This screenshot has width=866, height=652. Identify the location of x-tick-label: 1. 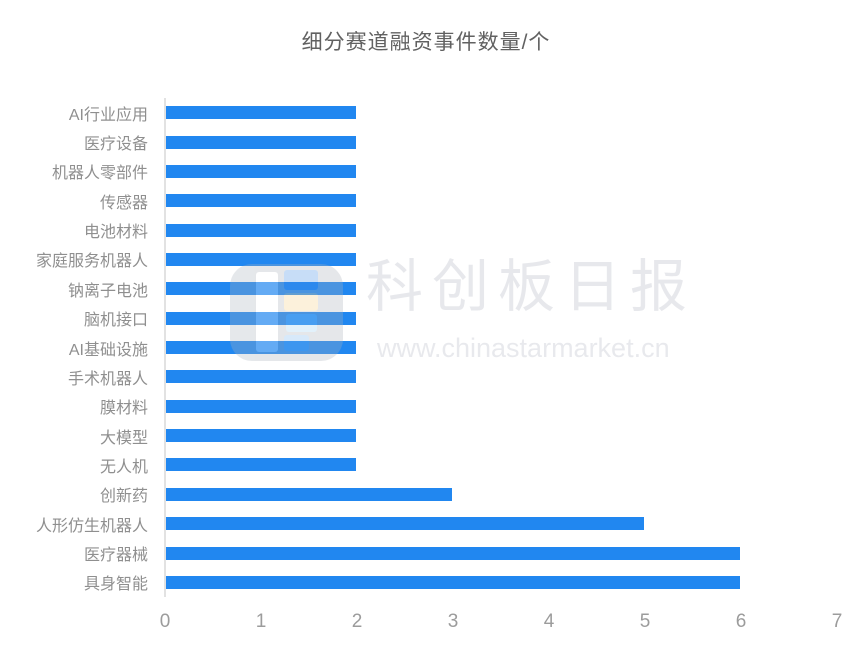
(261, 621).